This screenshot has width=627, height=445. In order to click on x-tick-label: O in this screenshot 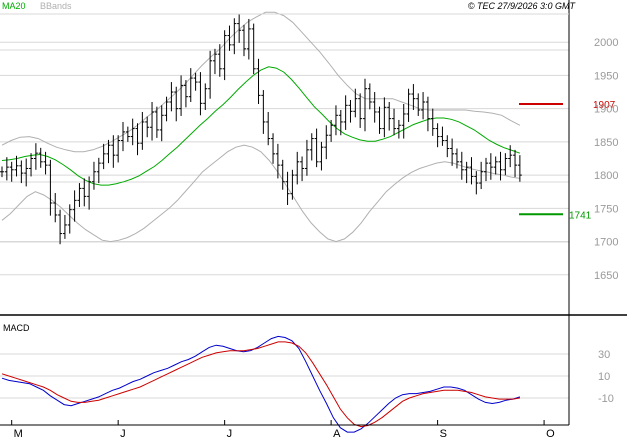, I will do `click(550, 434)`.